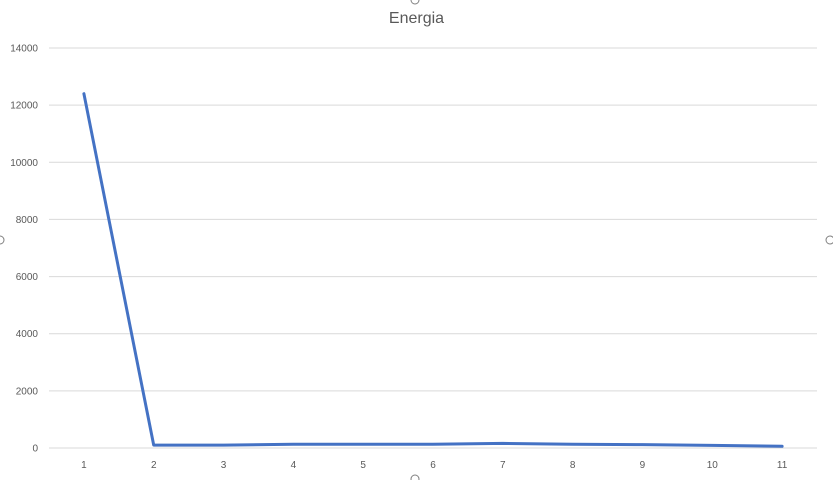 Image resolution: width=833 pixels, height=480 pixels. I want to click on y-tick-label: 8000, so click(27, 220).